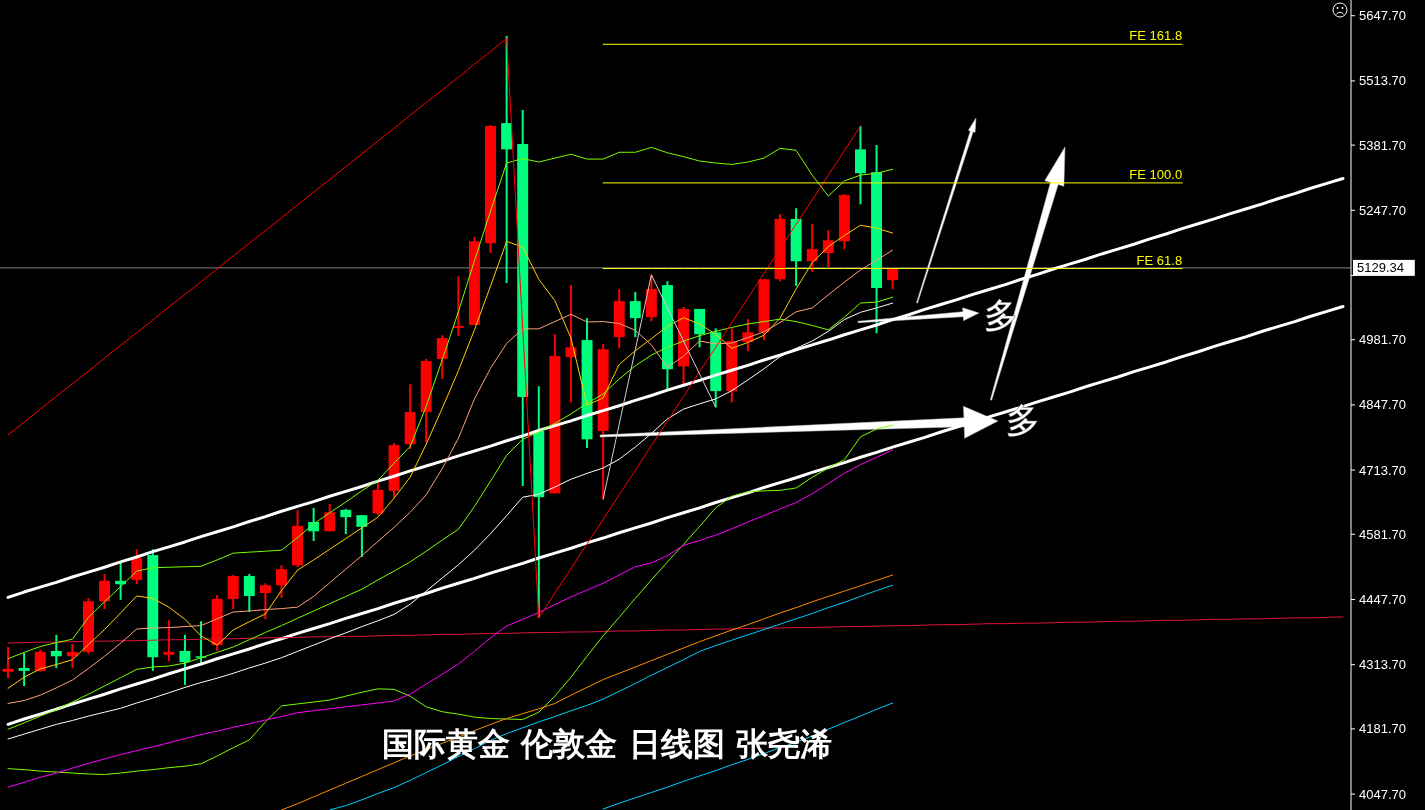 Image resolution: width=1425 pixels, height=810 pixels. What do you see at coordinates (1382, 534) in the screenshot?
I see `y-tick-label: 4581.70` at bounding box center [1382, 534].